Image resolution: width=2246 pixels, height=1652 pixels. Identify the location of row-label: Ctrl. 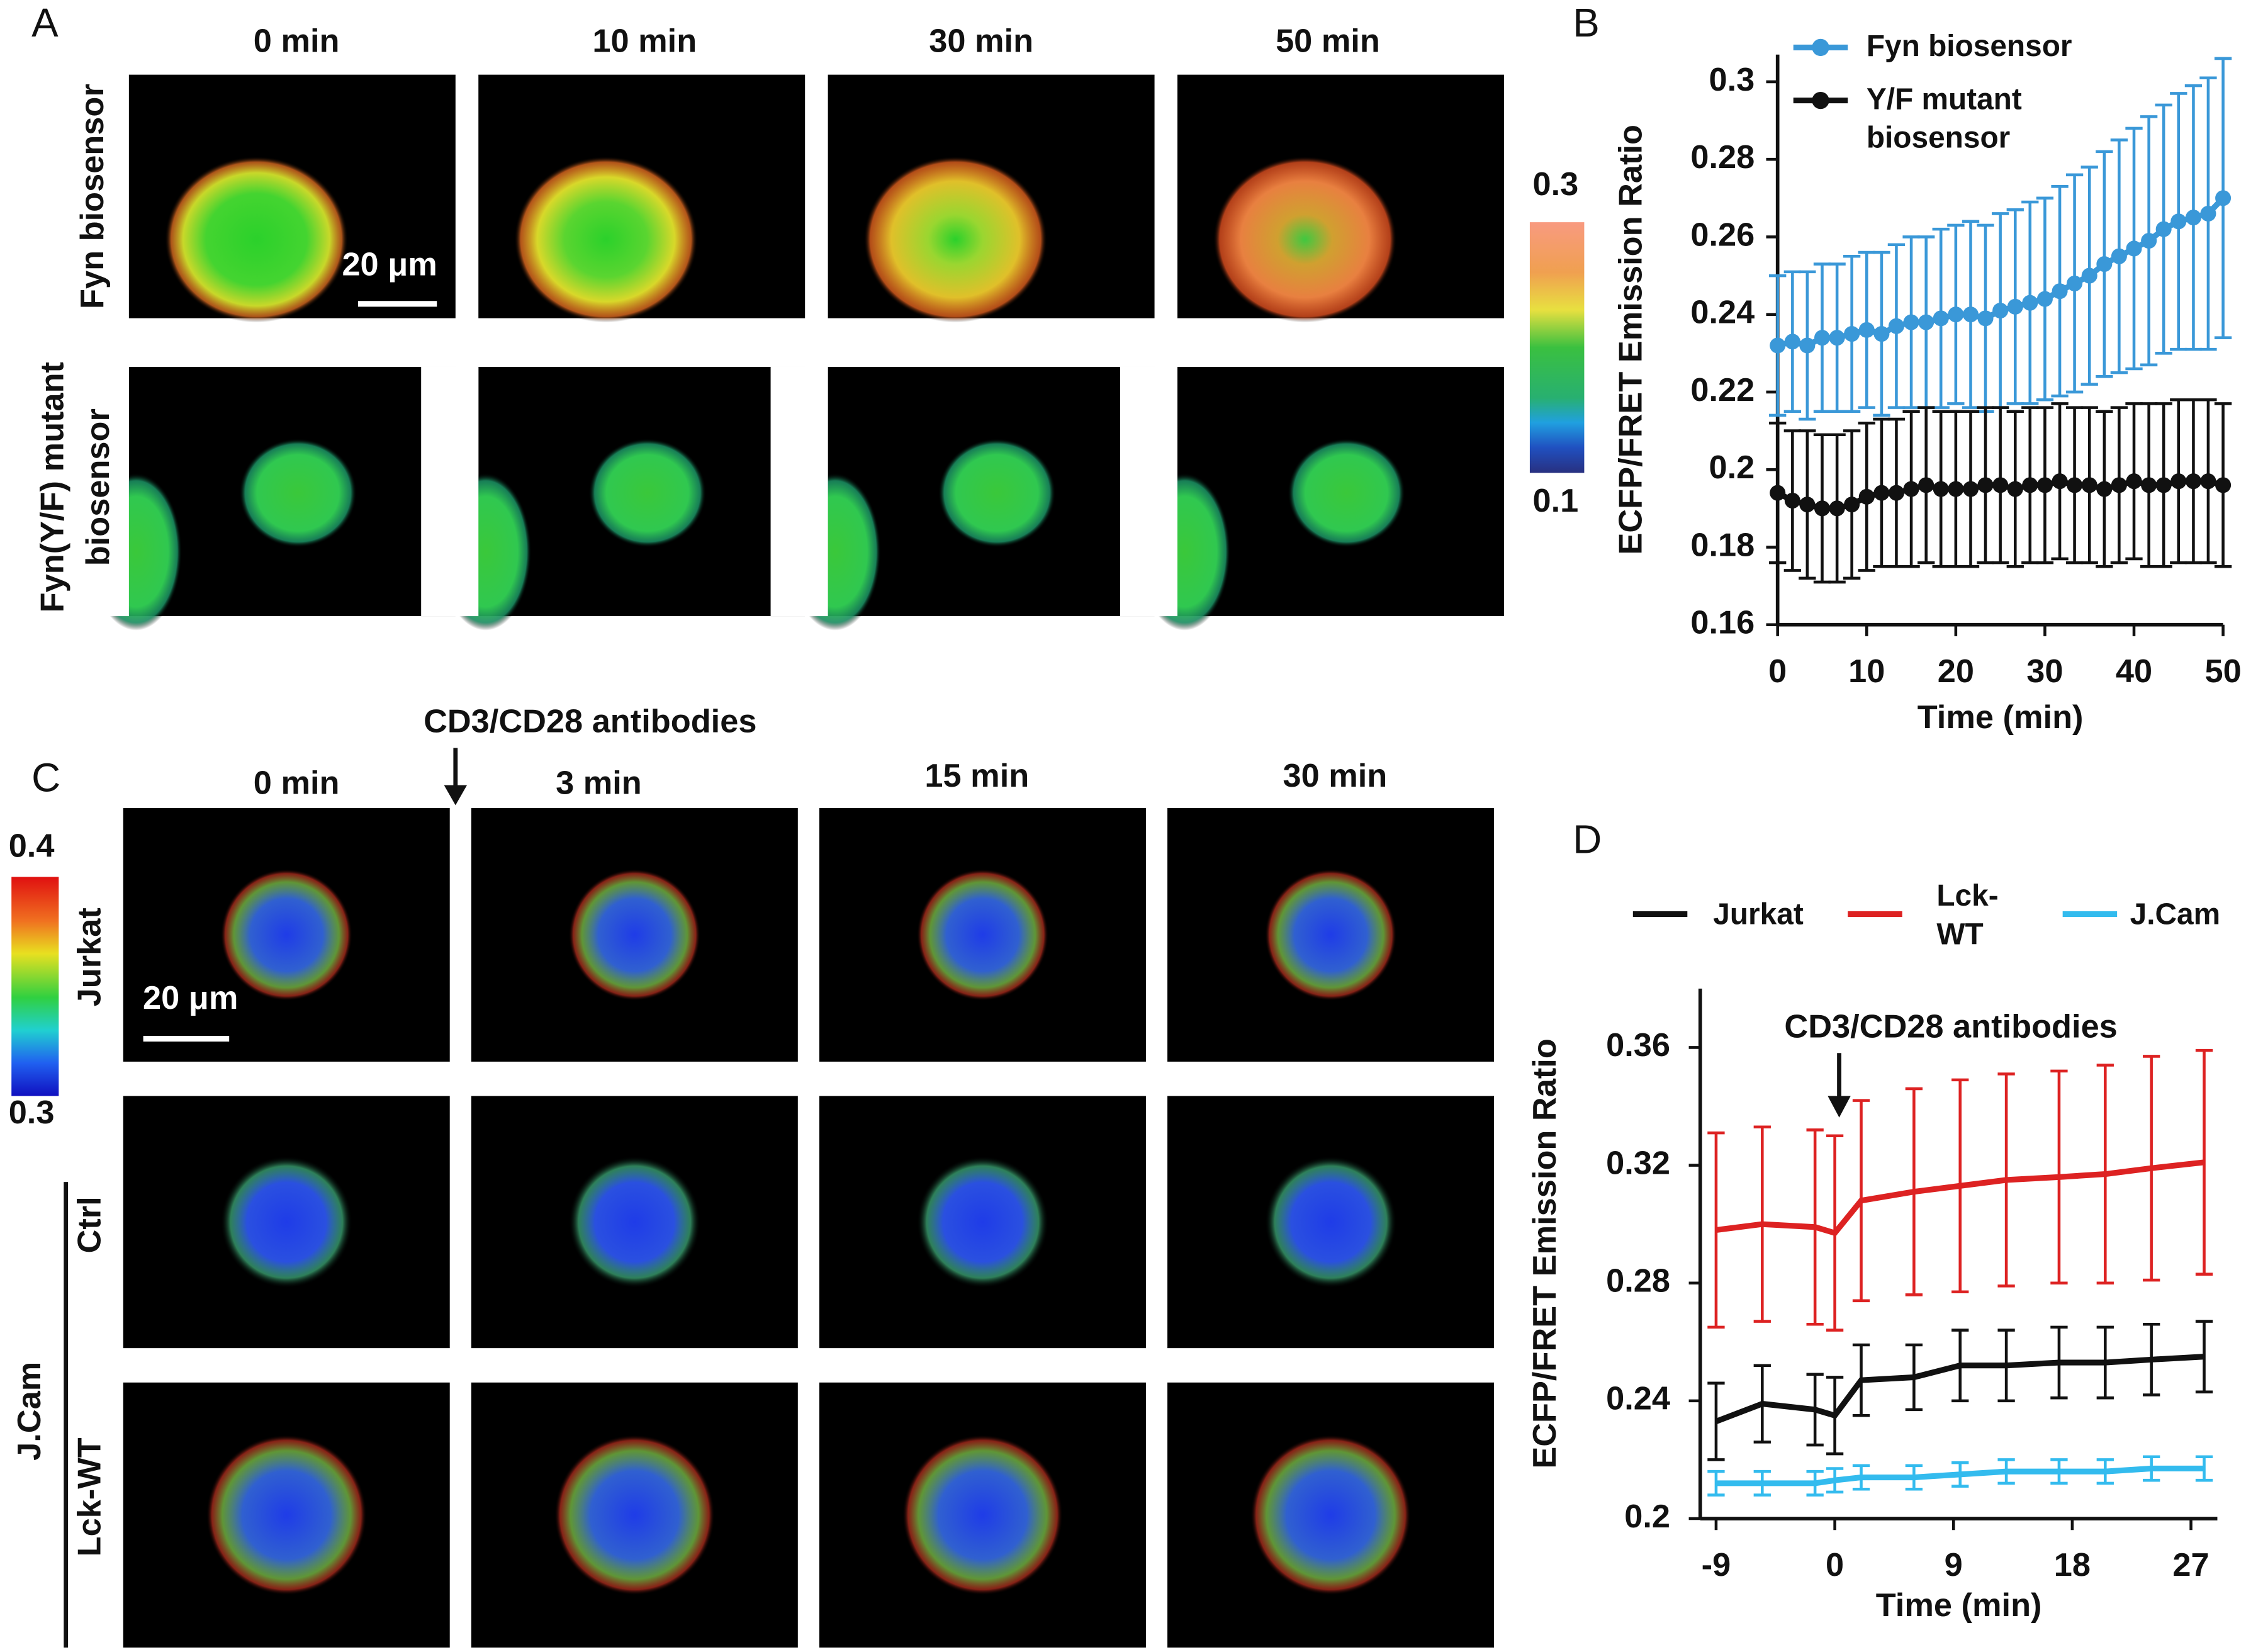
(90, 1224).